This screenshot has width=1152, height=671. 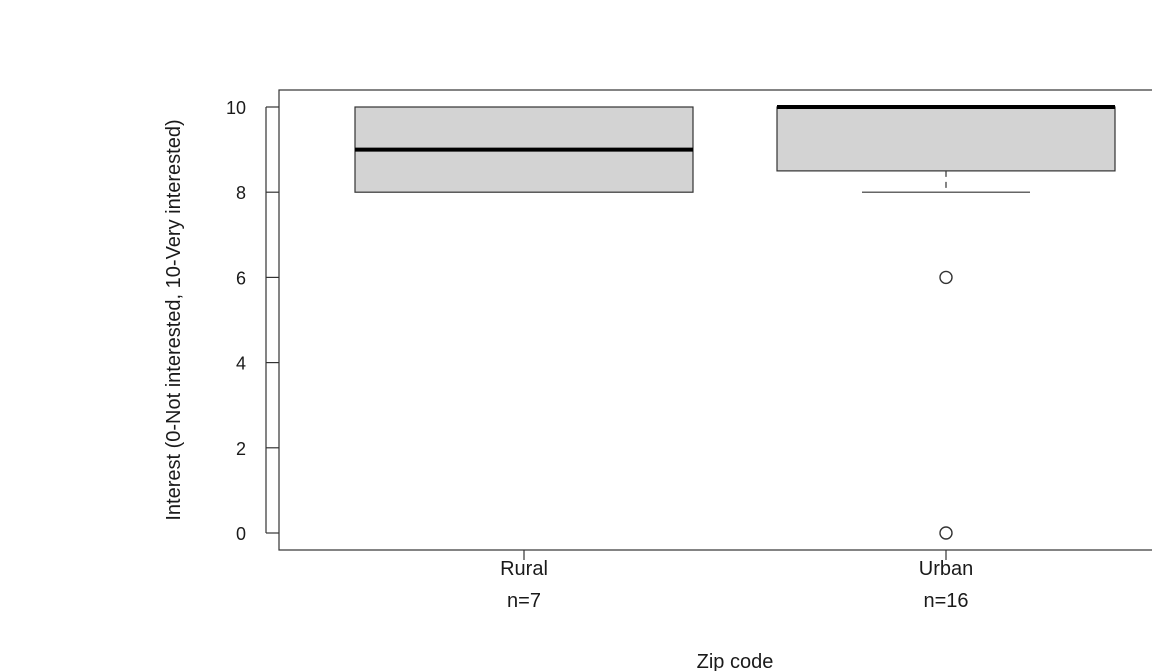 I want to click on n-label-urban: n=16, so click(x=945, y=601).